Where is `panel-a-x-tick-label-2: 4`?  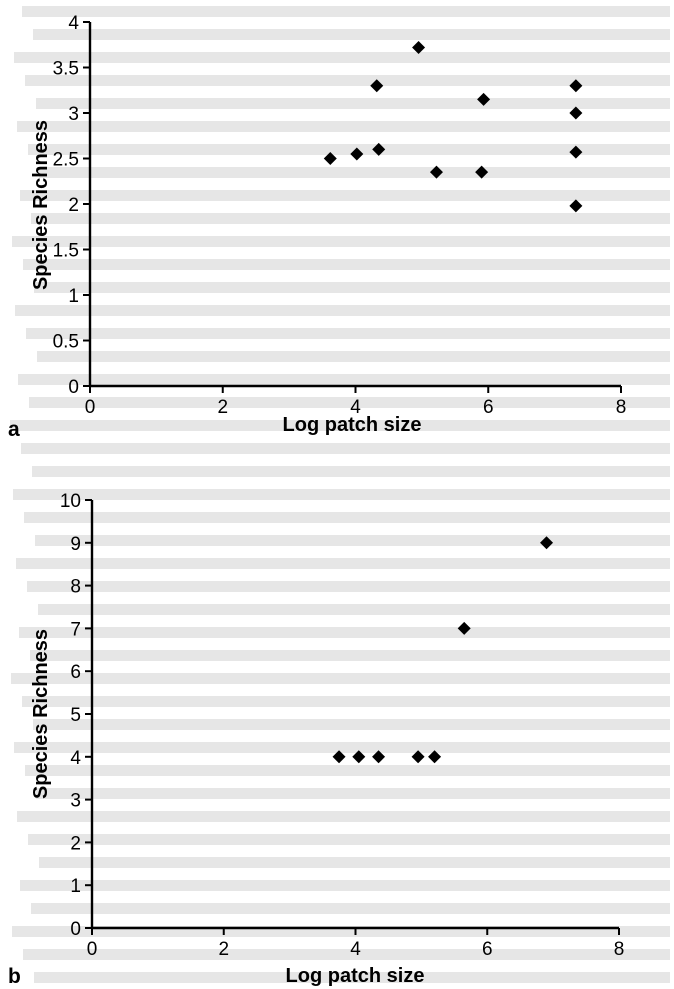 panel-a-x-tick-label-2: 4 is located at coordinates (355, 407).